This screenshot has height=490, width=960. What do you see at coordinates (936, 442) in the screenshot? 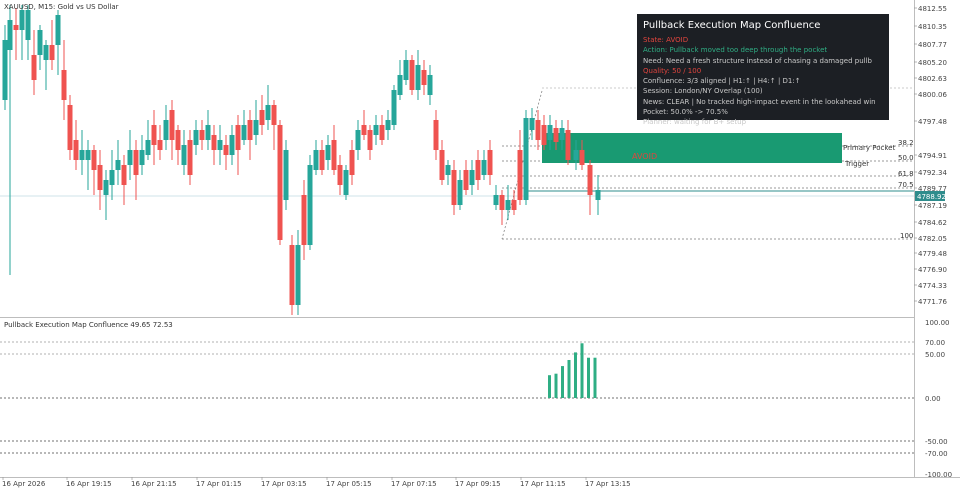
I see `osc-axis-label: -50.00` at bounding box center [936, 442].